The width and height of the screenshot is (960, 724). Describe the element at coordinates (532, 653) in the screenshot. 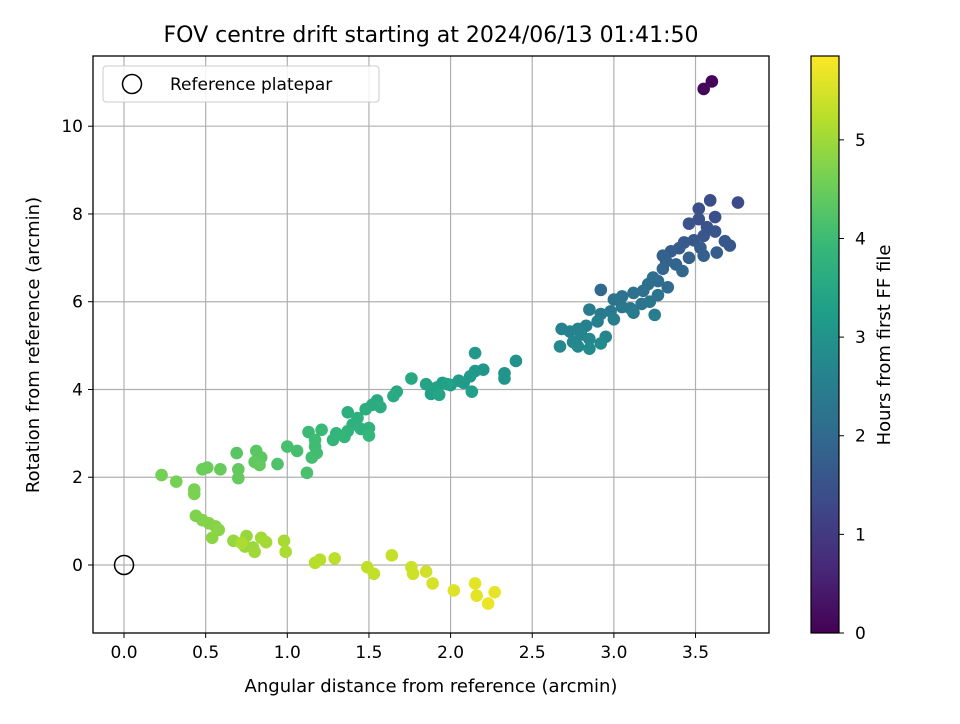

I see `x-tick-label: 2.5` at that location.